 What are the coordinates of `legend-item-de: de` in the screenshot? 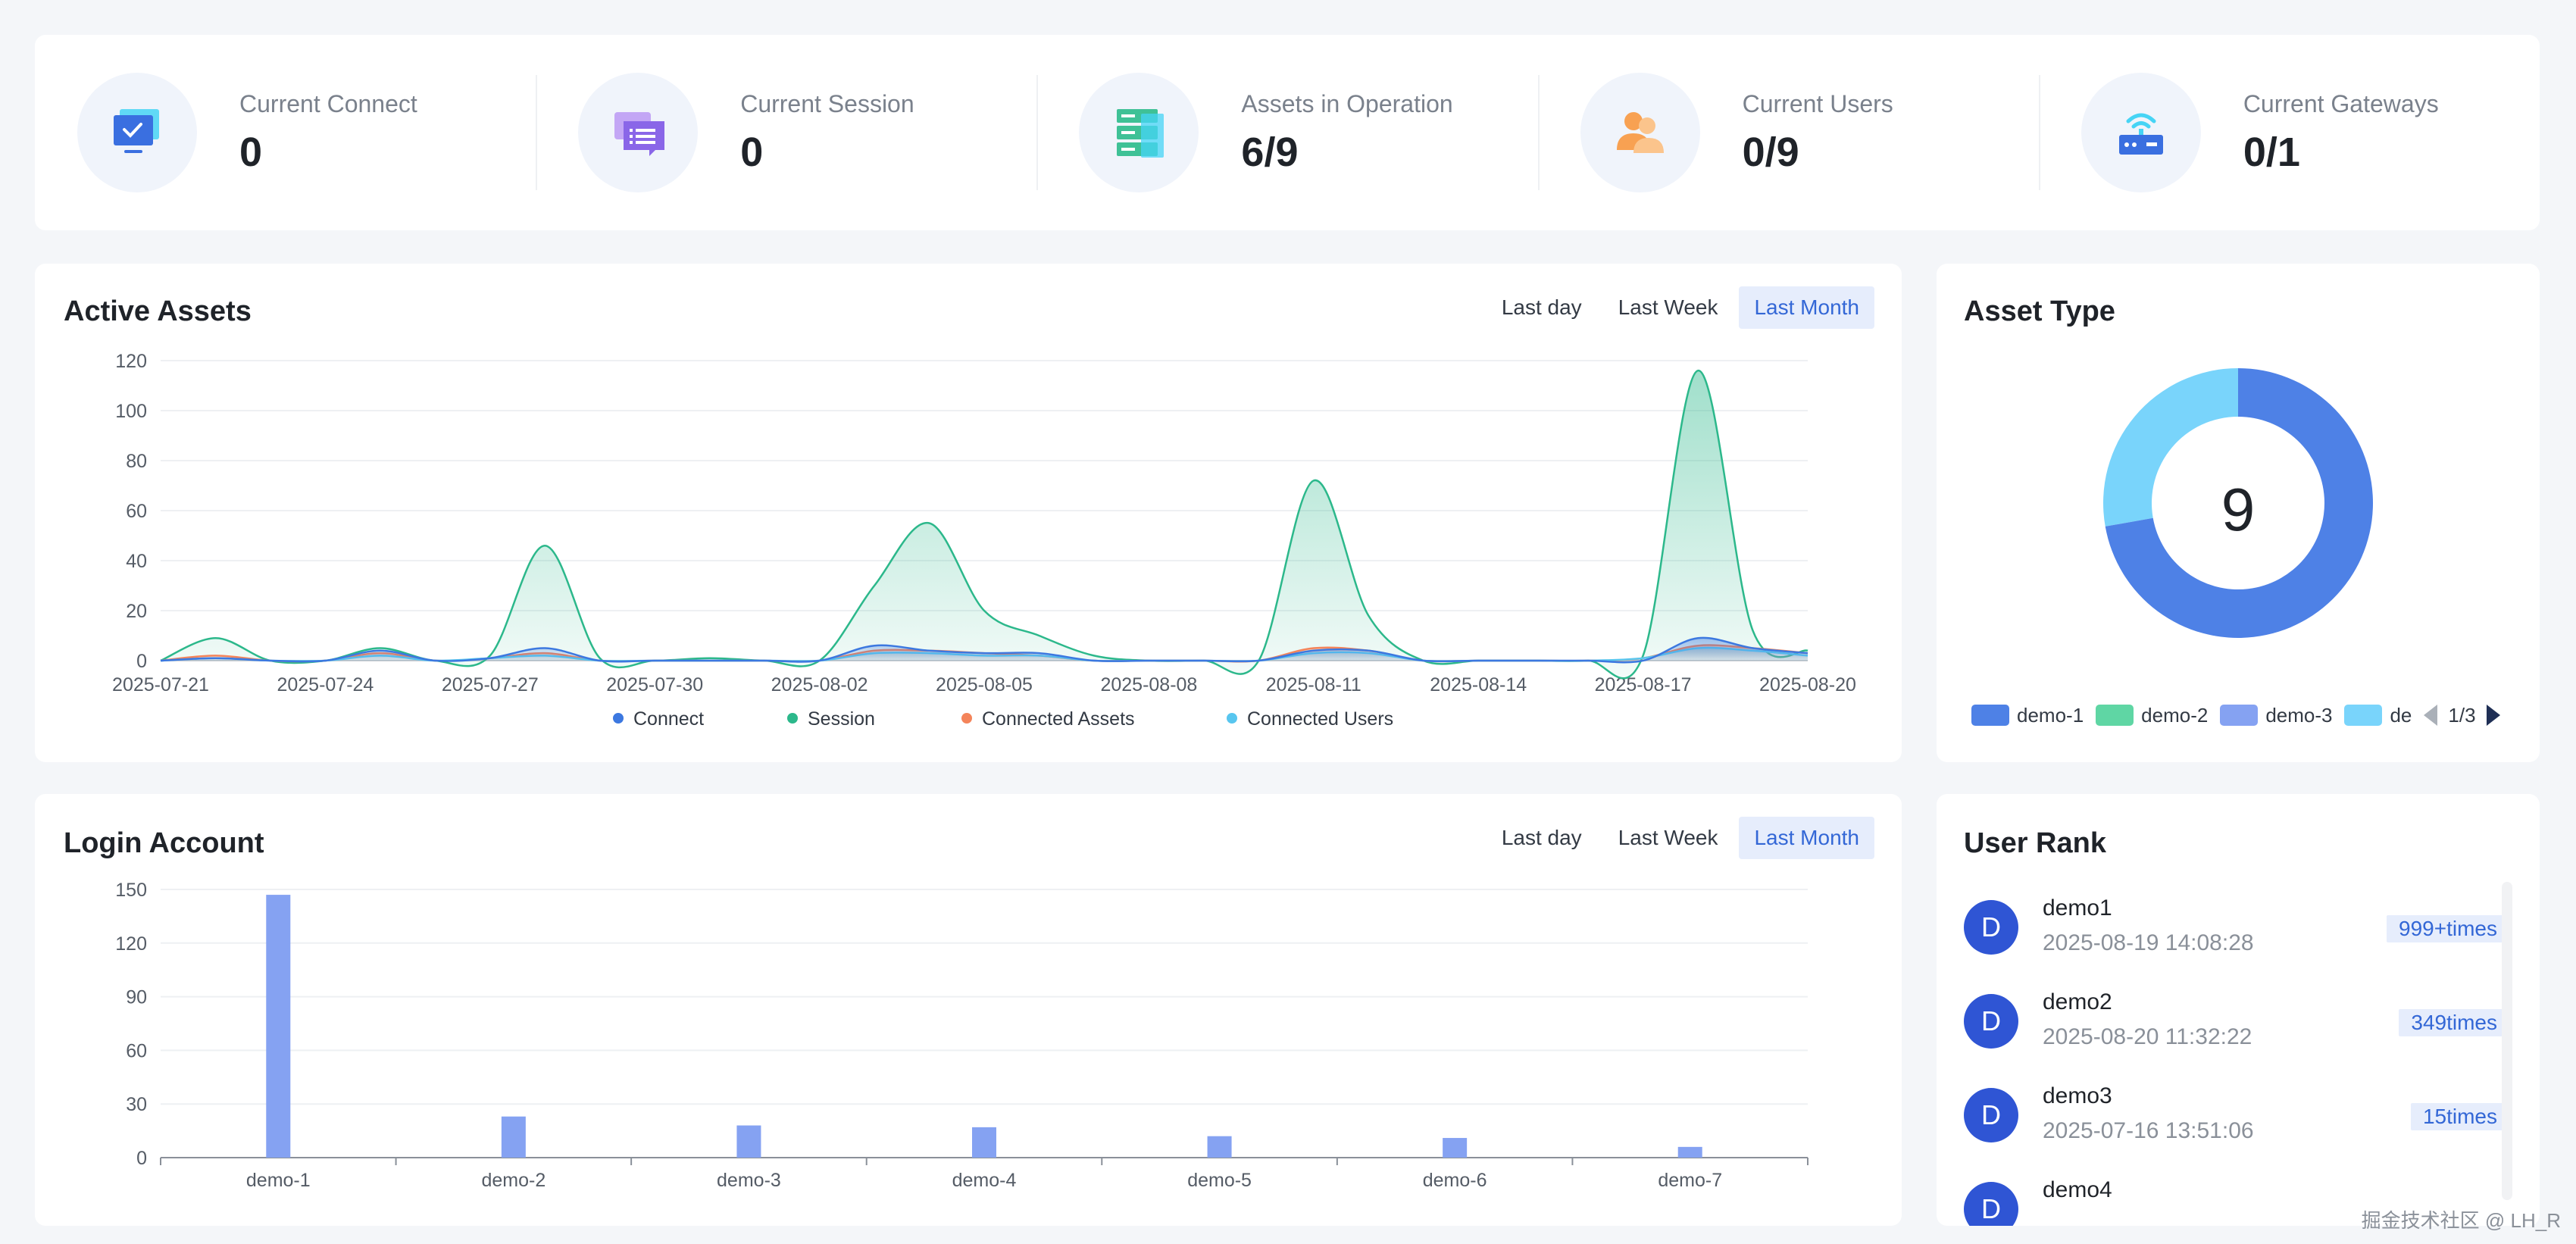 It's located at (2378, 715).